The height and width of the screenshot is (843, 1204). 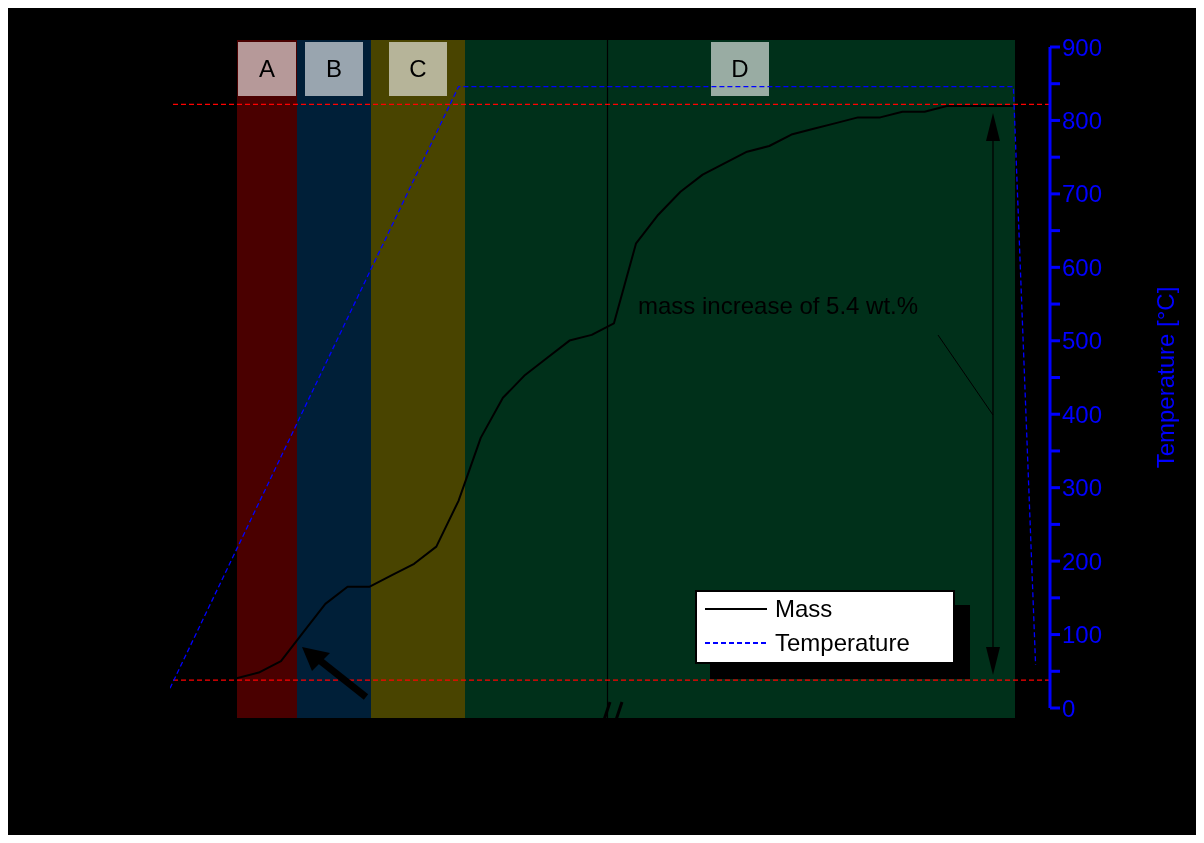 I want to click on annotation: D, so click(x=740, y=69).